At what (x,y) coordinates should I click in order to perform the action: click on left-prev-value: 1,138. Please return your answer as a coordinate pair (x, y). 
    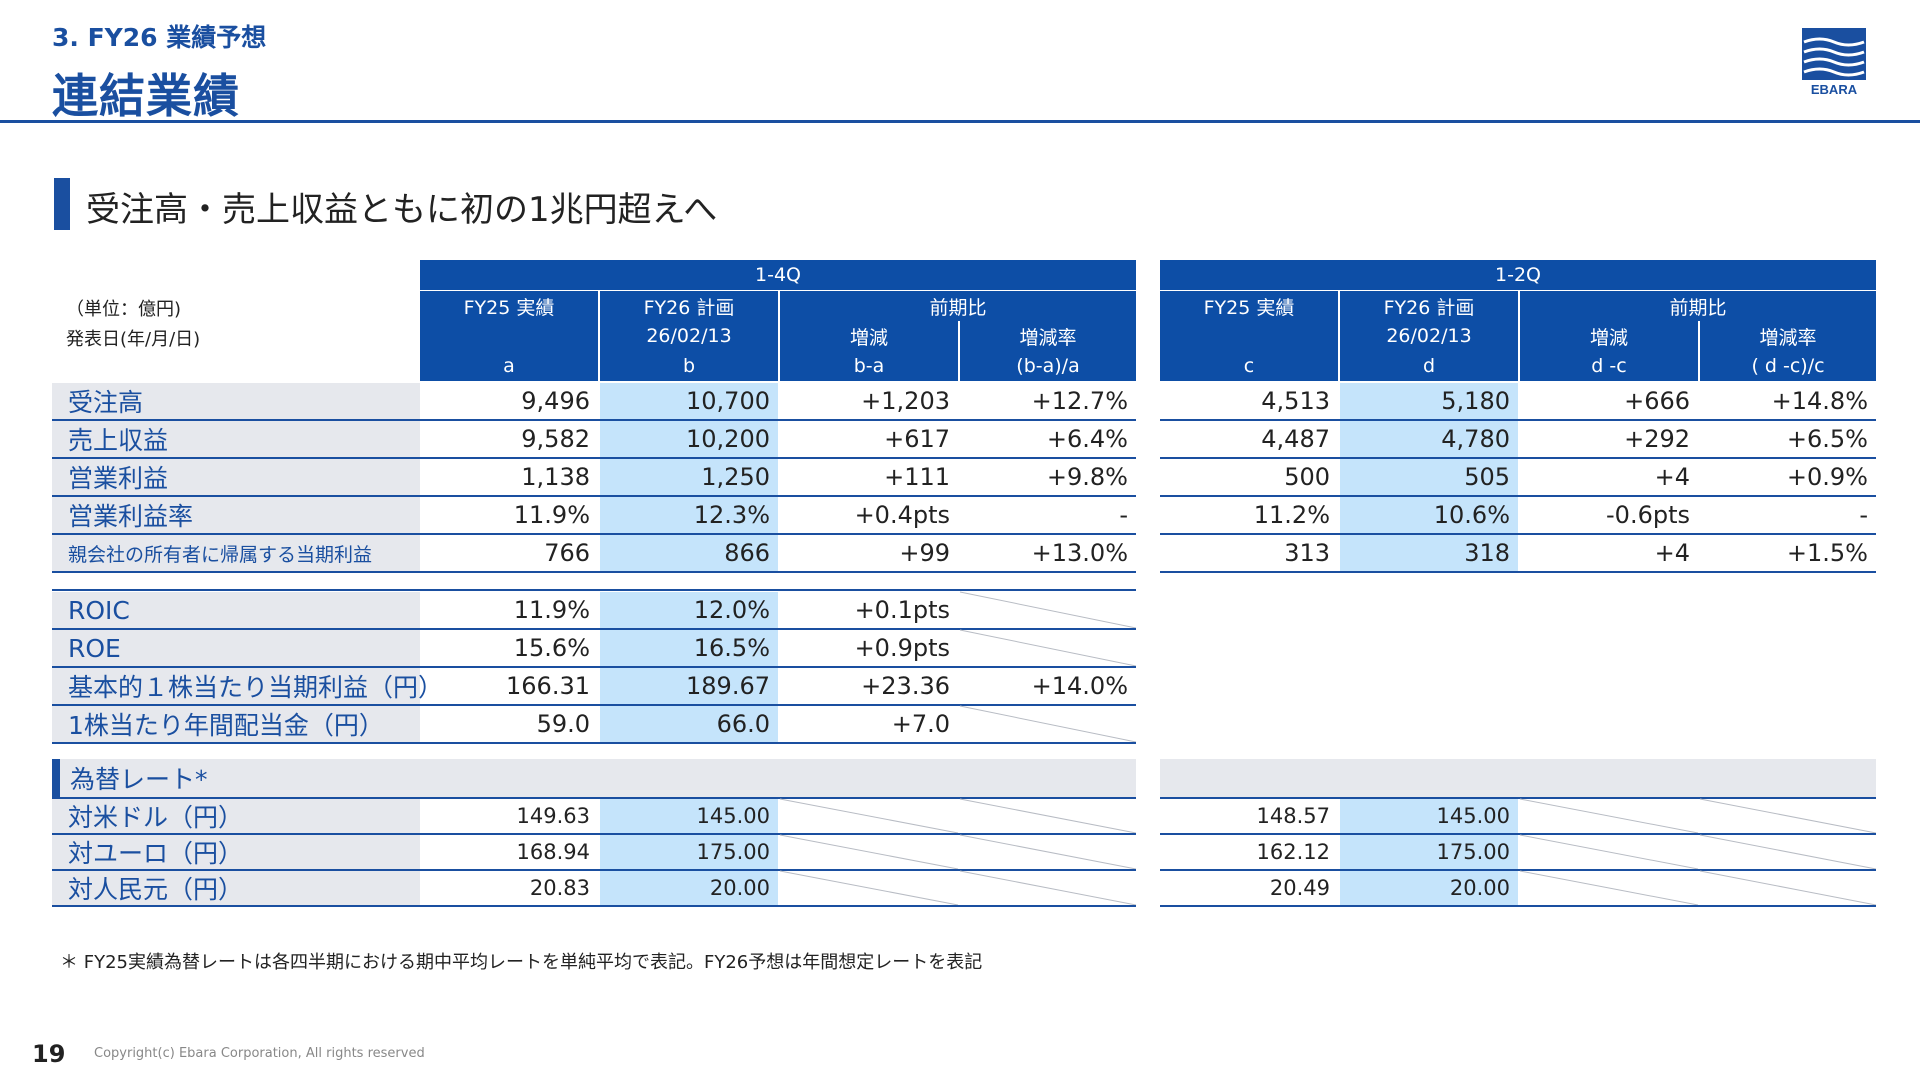
    Looking at the image, I should click on (555, 477).